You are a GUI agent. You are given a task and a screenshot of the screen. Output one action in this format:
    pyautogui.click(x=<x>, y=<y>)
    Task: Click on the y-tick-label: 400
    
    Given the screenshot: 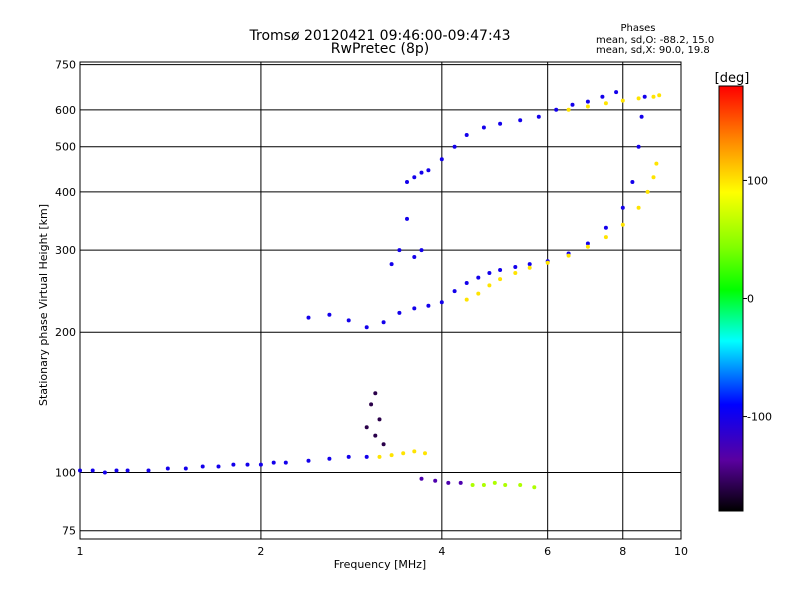 What is the action you would take?
    pyautogui.click(x=65, y=192)
    